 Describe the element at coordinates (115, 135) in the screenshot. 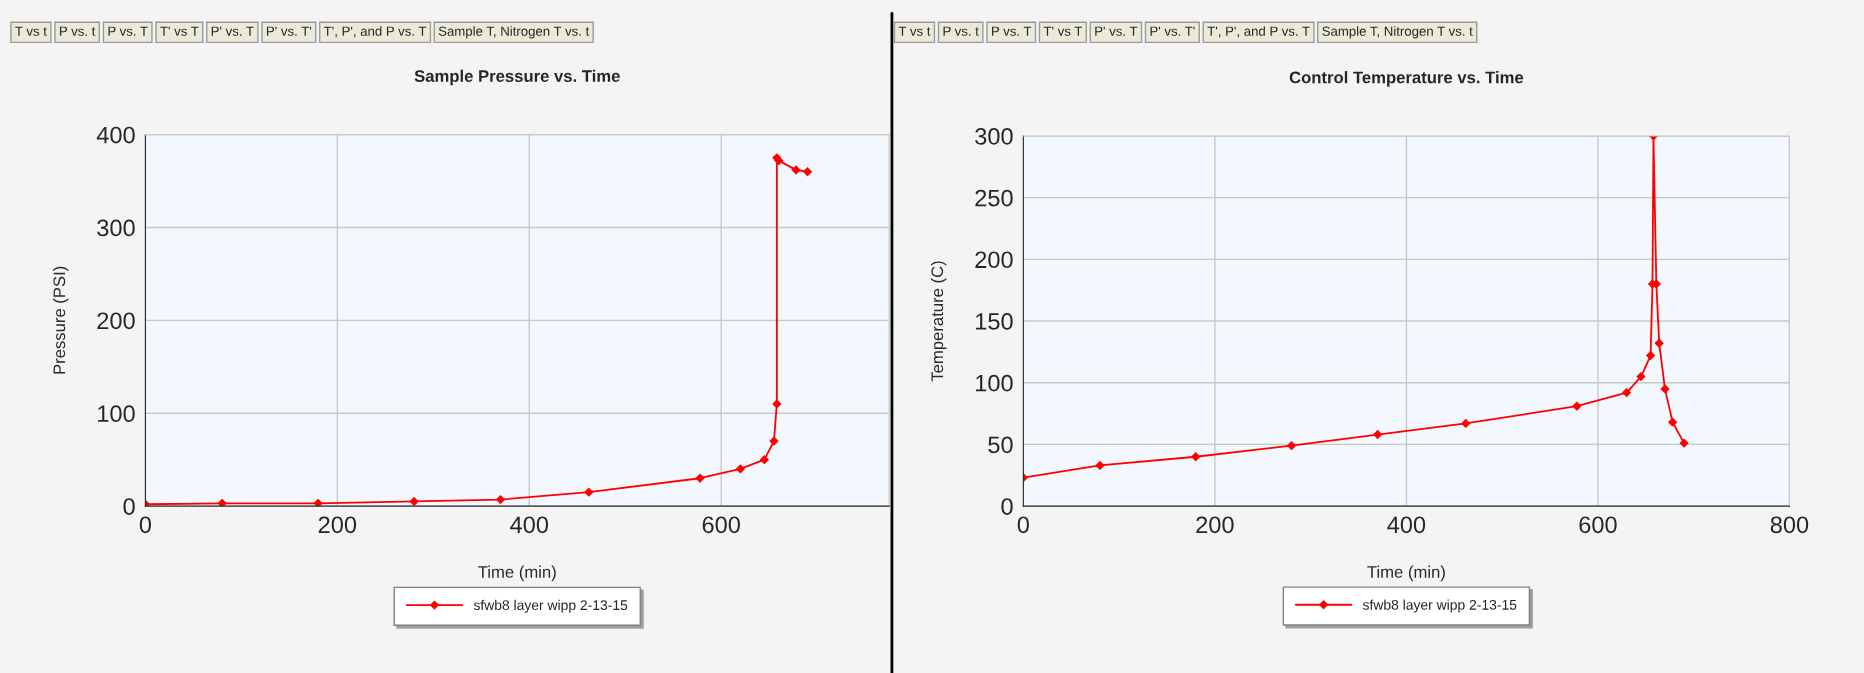

I see `y-tick-label: 400` at that location.